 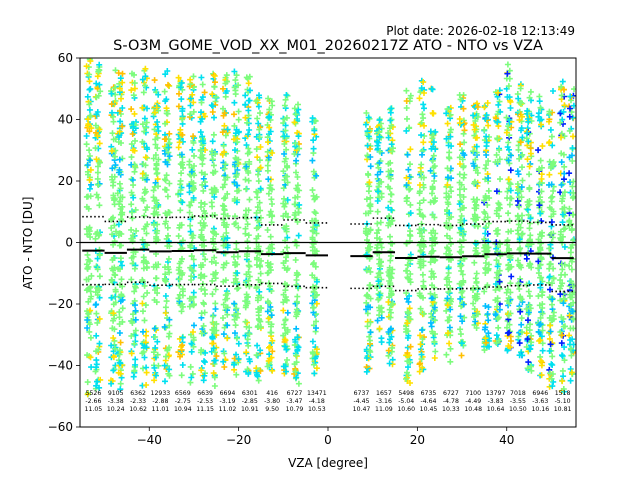 I want to click on bin-std-label: 9.50, so click(x=272, y=409).